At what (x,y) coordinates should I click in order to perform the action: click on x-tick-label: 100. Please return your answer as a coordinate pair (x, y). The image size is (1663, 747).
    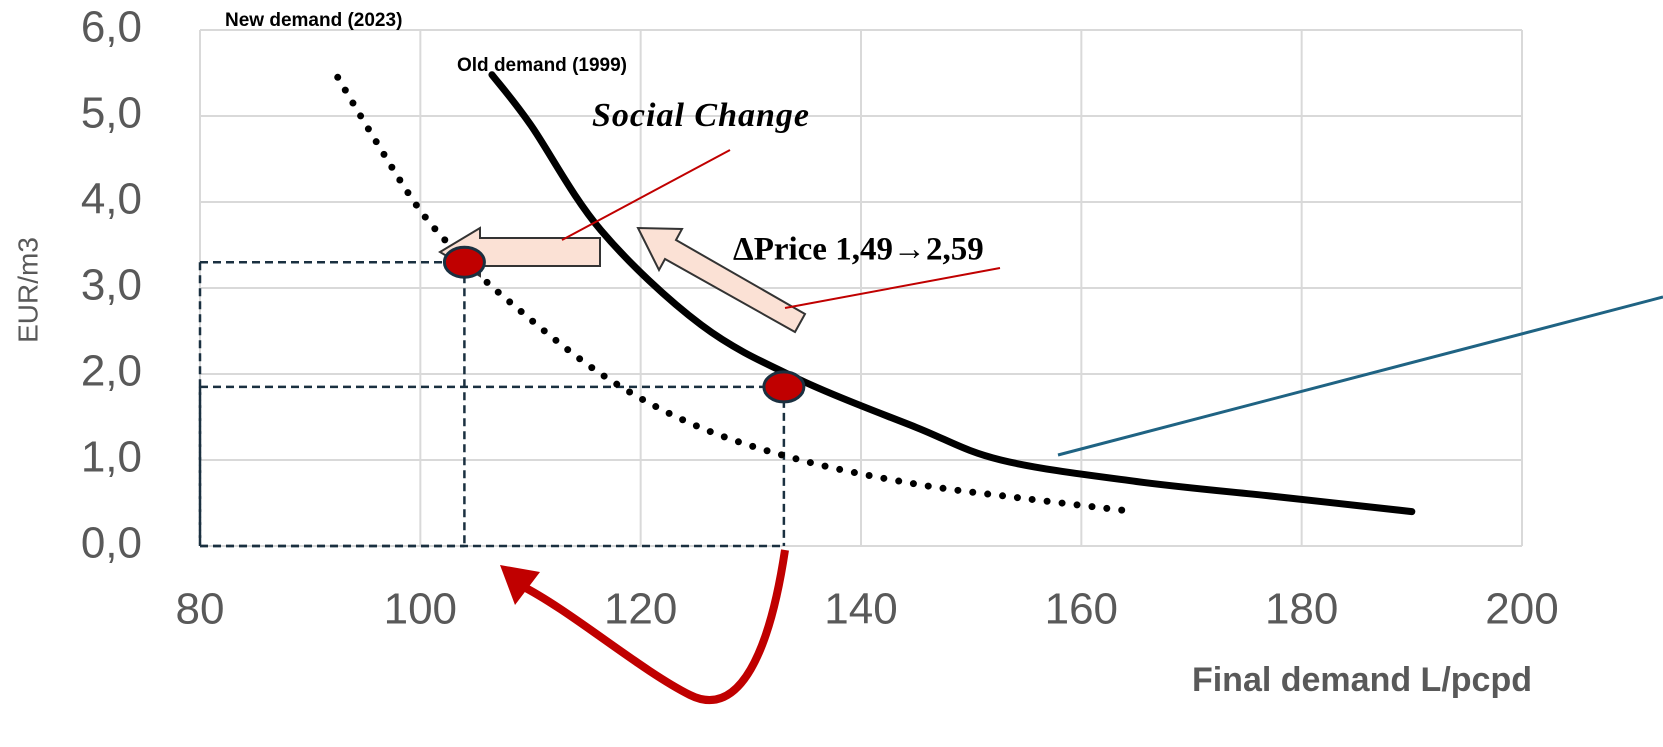
    Looking at the image, I should click on (420, 609).